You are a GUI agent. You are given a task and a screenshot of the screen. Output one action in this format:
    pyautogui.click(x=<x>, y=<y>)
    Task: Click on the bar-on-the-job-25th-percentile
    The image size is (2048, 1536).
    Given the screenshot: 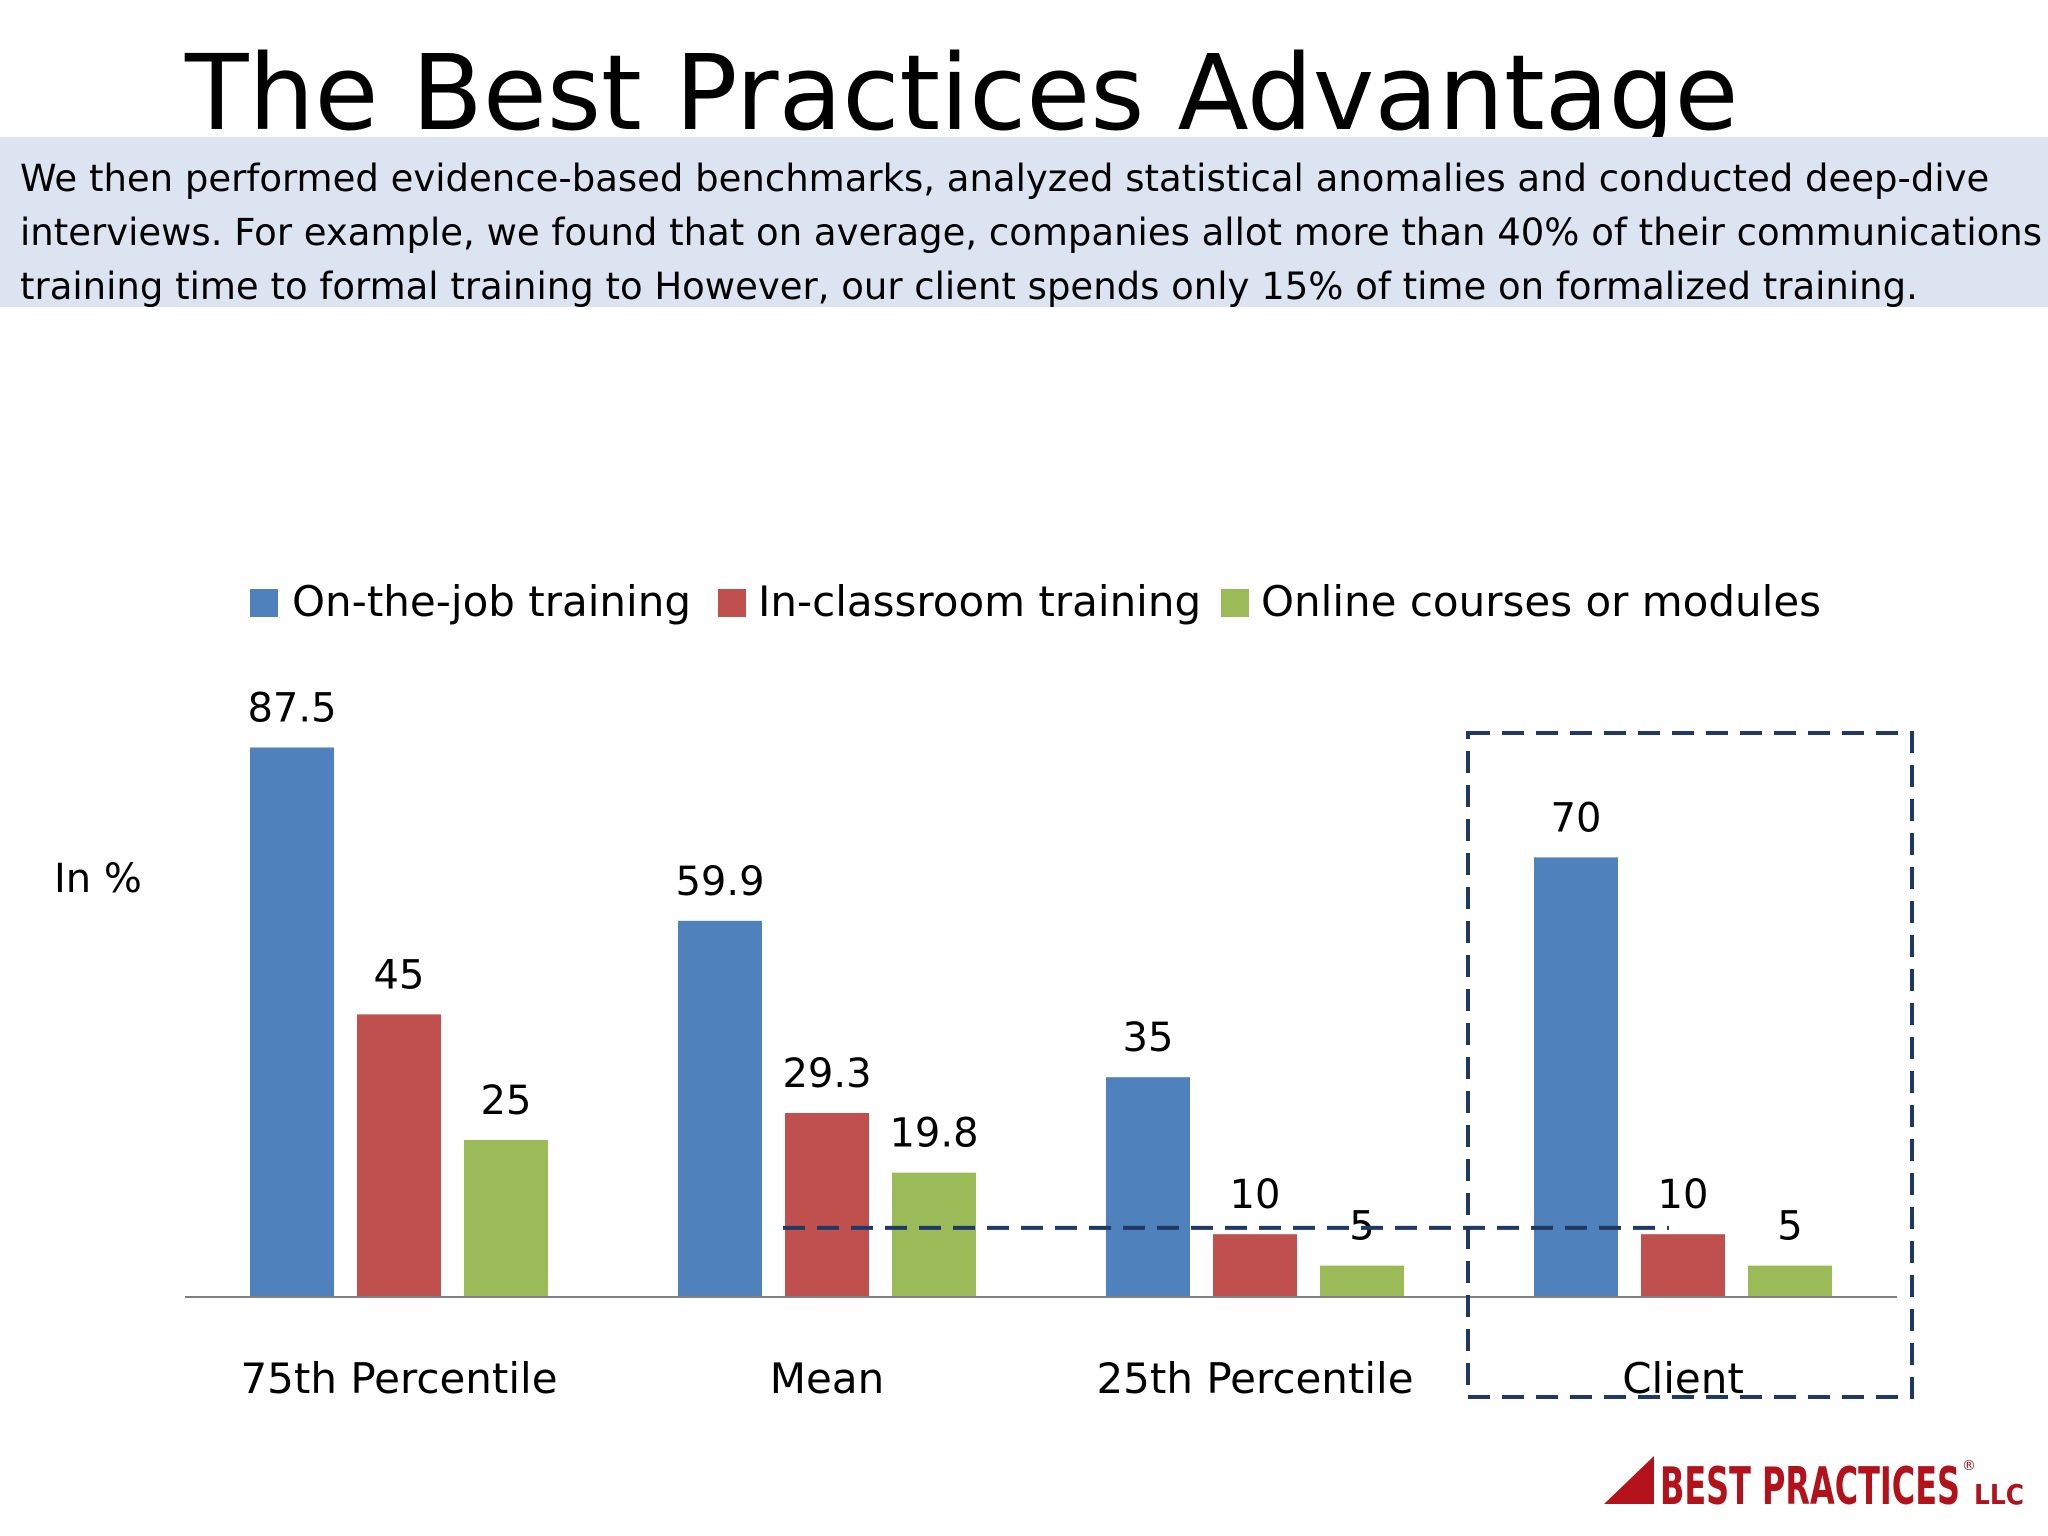 What is the action you would take?
    pyautogui.click(x=1148, y=1187)
    